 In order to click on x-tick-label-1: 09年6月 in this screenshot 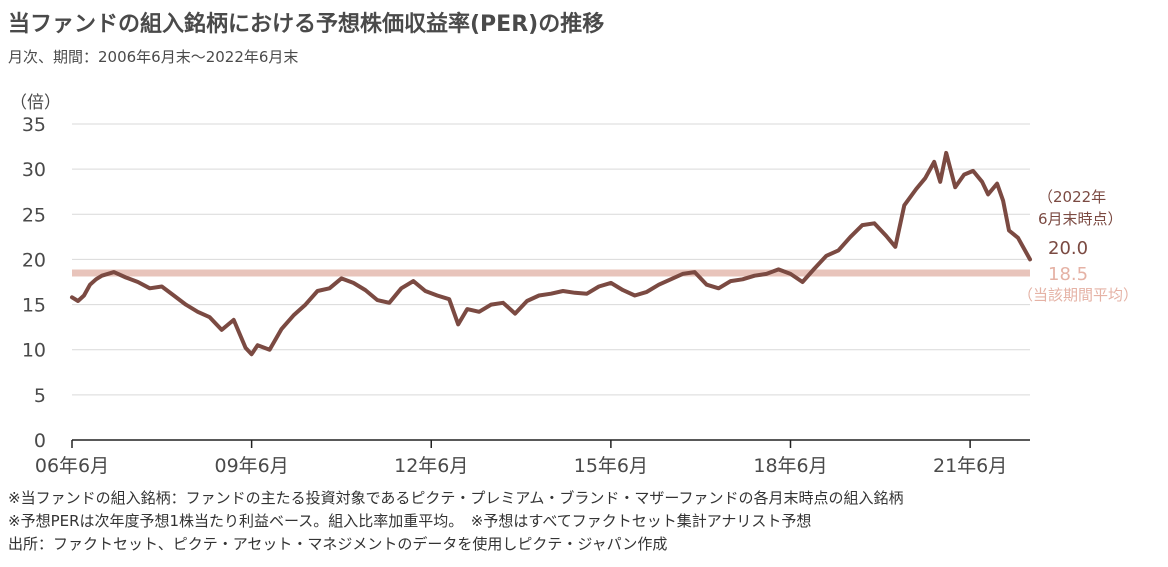, I will do `click(251, 466)`.